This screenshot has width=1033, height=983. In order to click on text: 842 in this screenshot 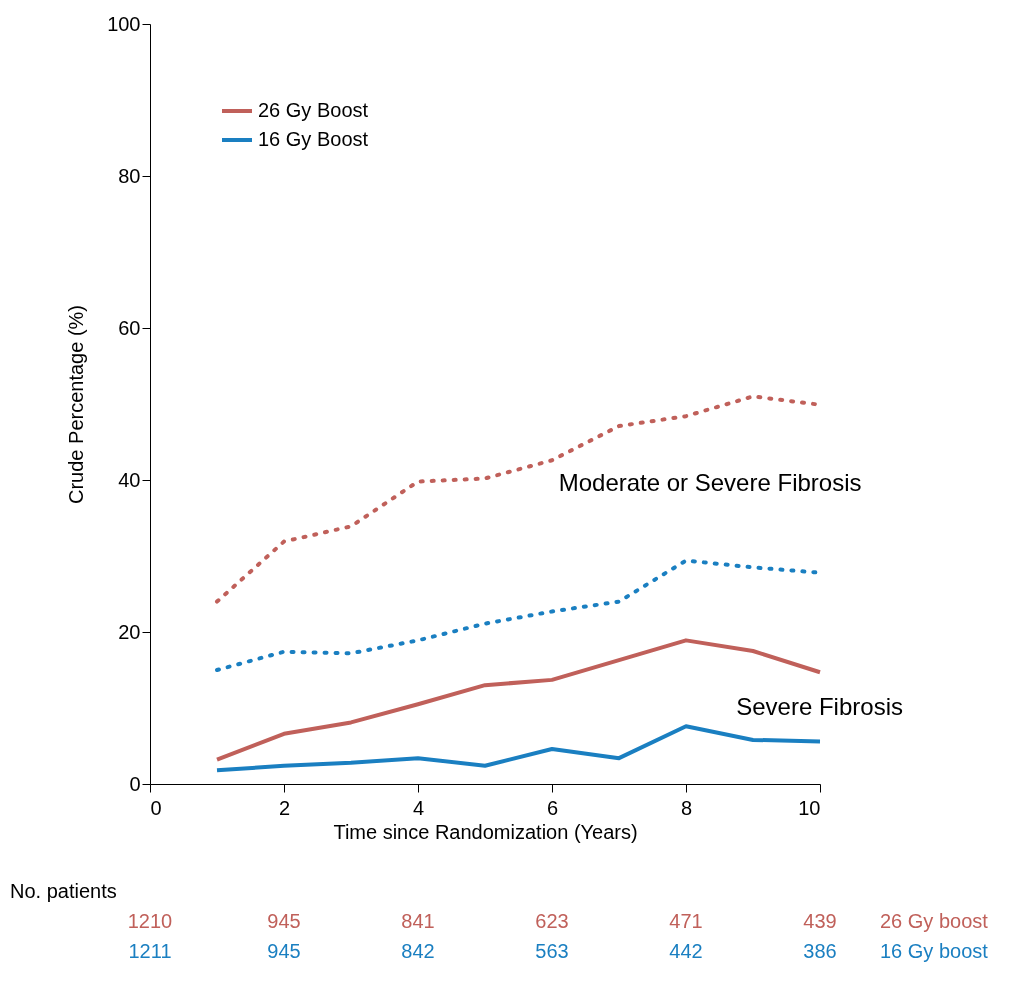, I will do `click(418, 951)`.